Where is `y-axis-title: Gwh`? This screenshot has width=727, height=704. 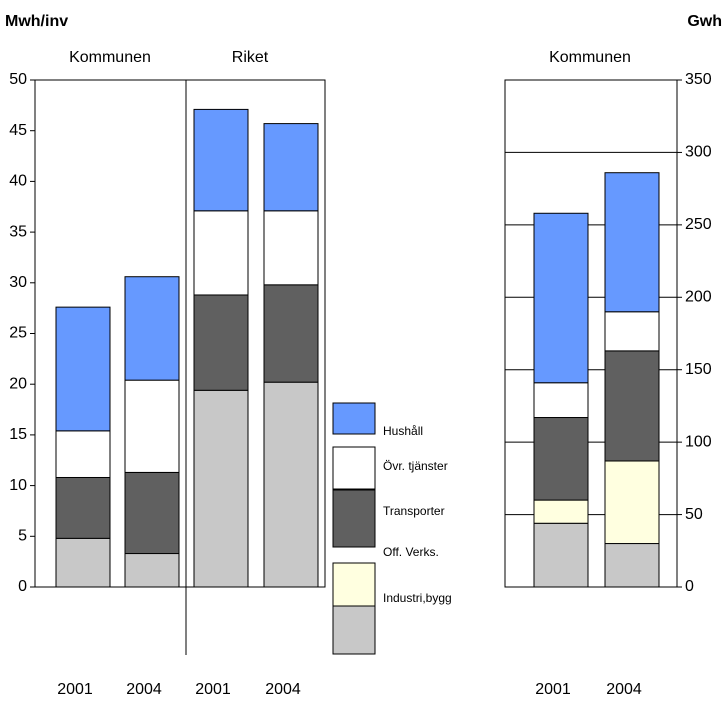 y-axis-title: Gwh is located at coordinates (704, 21).